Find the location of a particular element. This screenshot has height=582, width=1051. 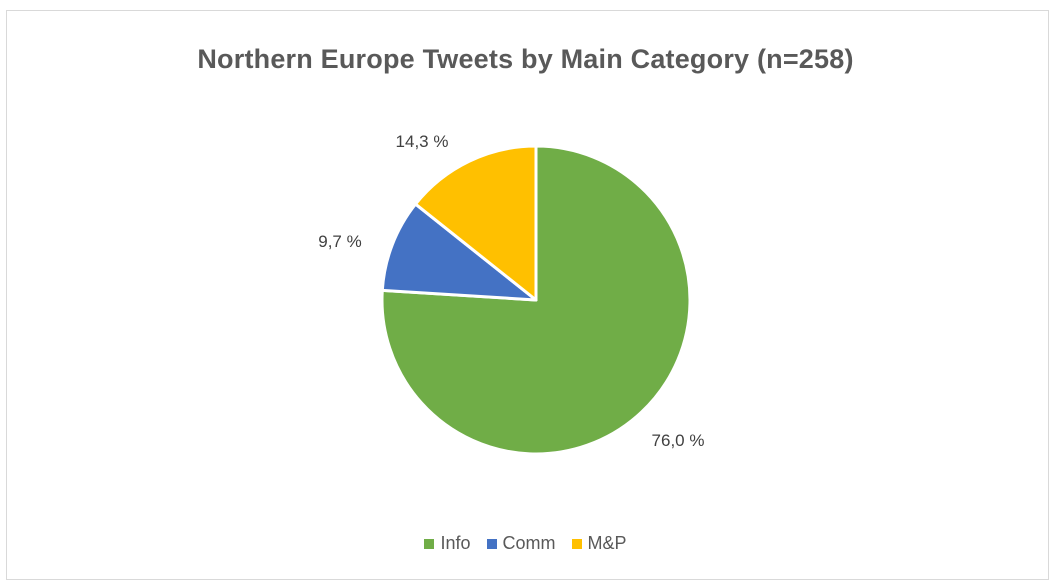

legend-item-comm: Comm is located at coordinates (521, 543).